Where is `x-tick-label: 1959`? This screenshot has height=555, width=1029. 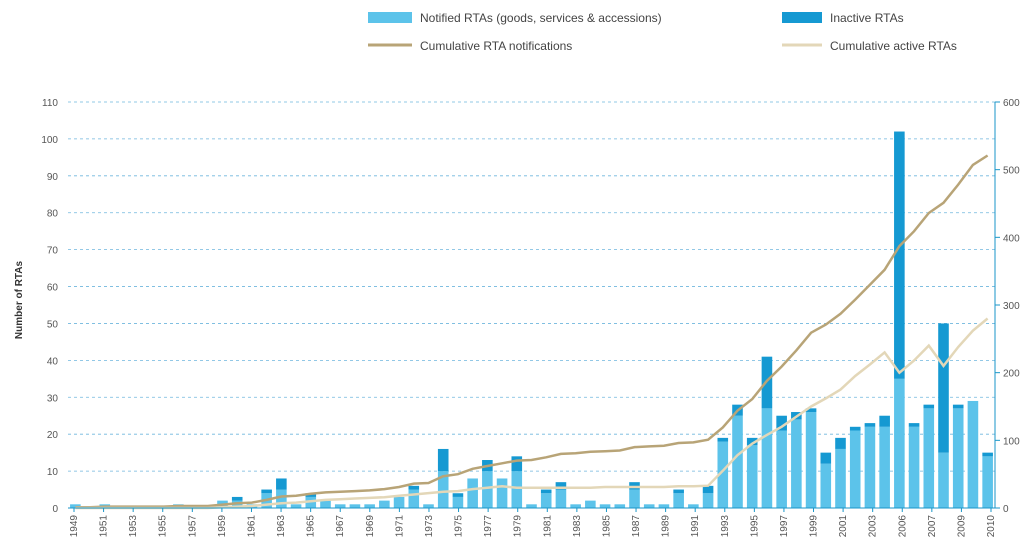
x-tick-label: 1959 is located at coordinates (222, 526).